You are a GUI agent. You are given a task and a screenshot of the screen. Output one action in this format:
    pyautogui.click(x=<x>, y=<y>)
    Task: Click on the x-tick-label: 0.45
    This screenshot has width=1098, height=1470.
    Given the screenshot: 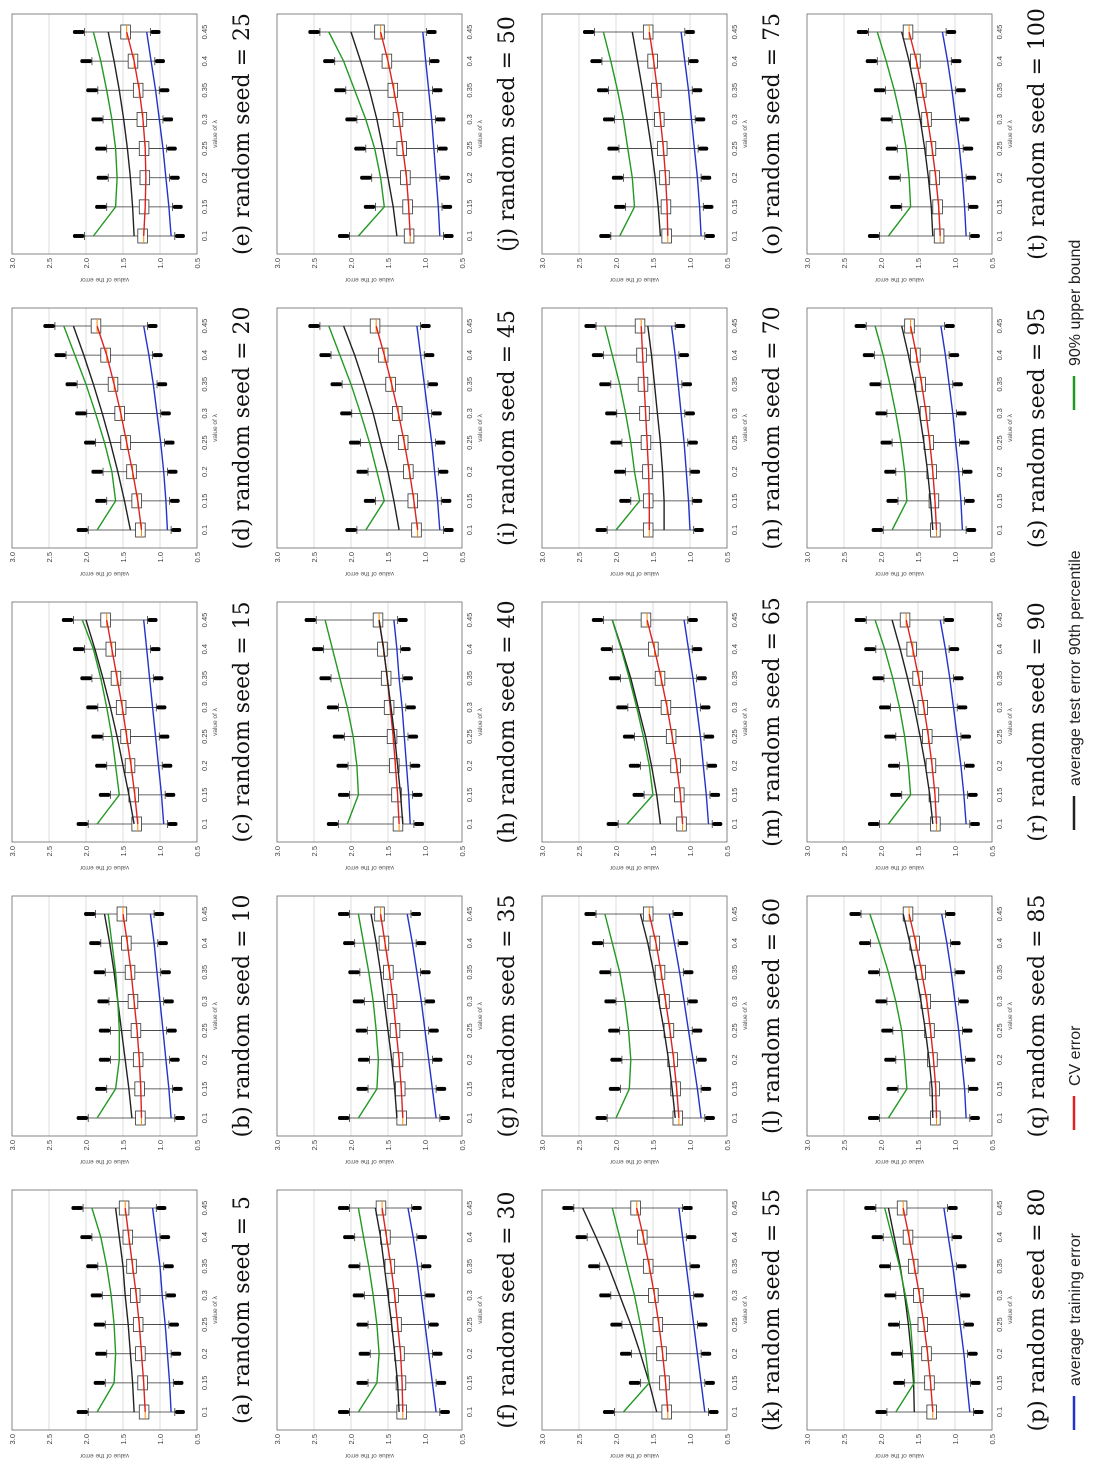 What is the action you would take?
    pyautogui.click(x=999, y=1208)
    